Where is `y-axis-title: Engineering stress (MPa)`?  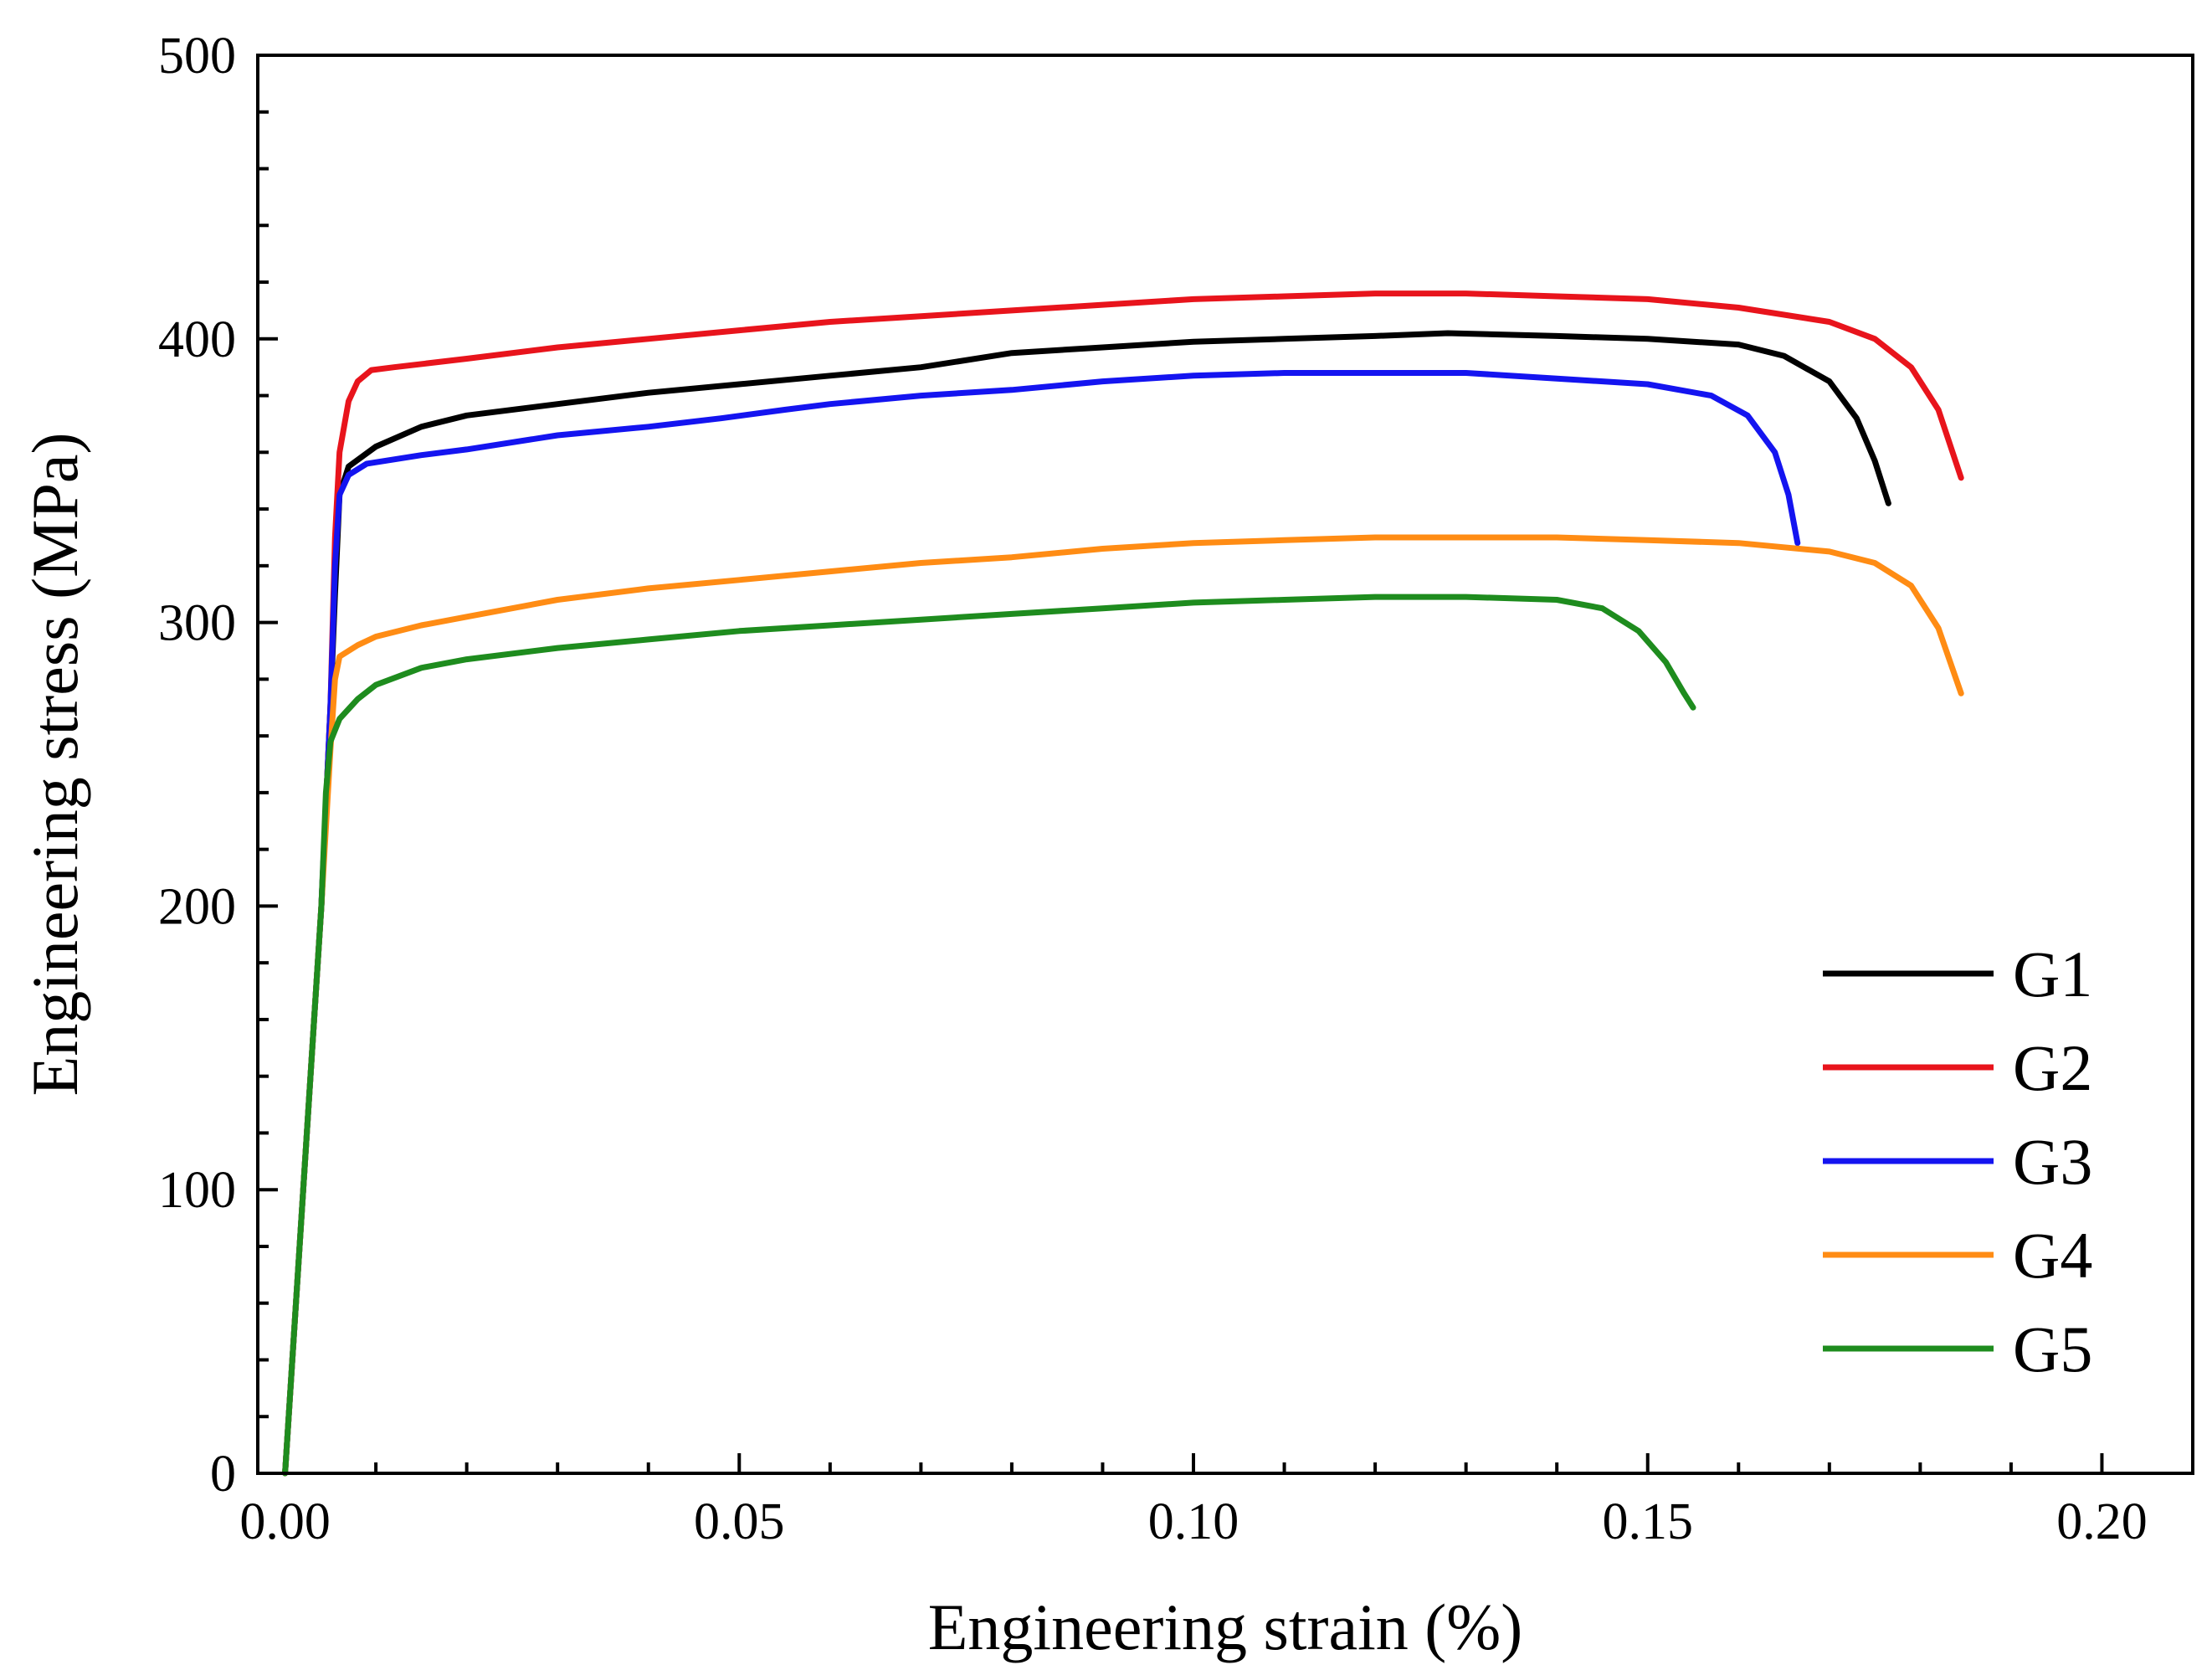 y-axis-title: Engineering stress (MPa) is located at coordinates (54, 765).